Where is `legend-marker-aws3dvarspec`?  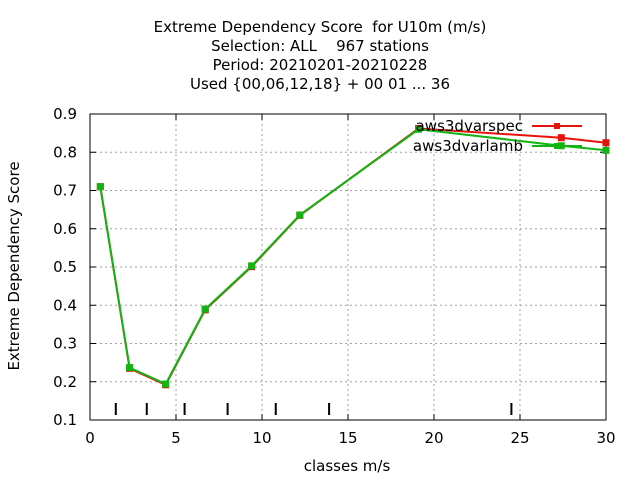 legend-marker-aws3dvarspec is located at coordinates (557, 126).